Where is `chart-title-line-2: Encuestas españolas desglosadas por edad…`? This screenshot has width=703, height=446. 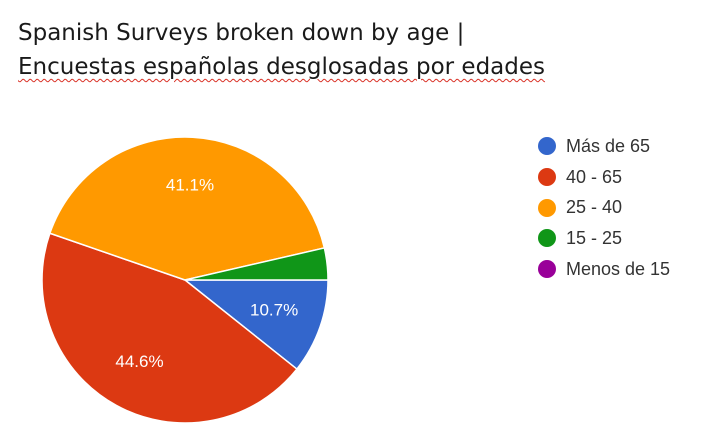 chart-title-line-2: Encuestas españolas desglosadas por edad… is located at coordinates (282, 67).